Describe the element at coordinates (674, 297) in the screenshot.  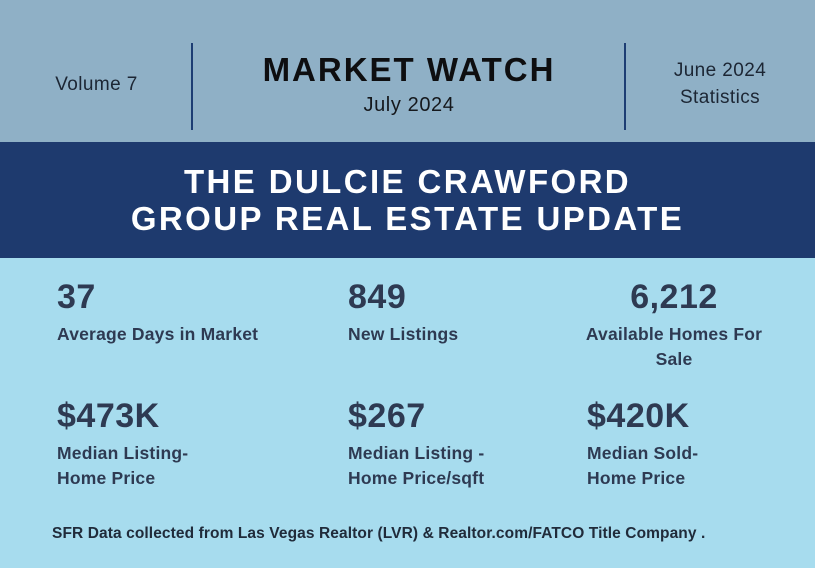
I see `stat-value: 6,212` at that location.